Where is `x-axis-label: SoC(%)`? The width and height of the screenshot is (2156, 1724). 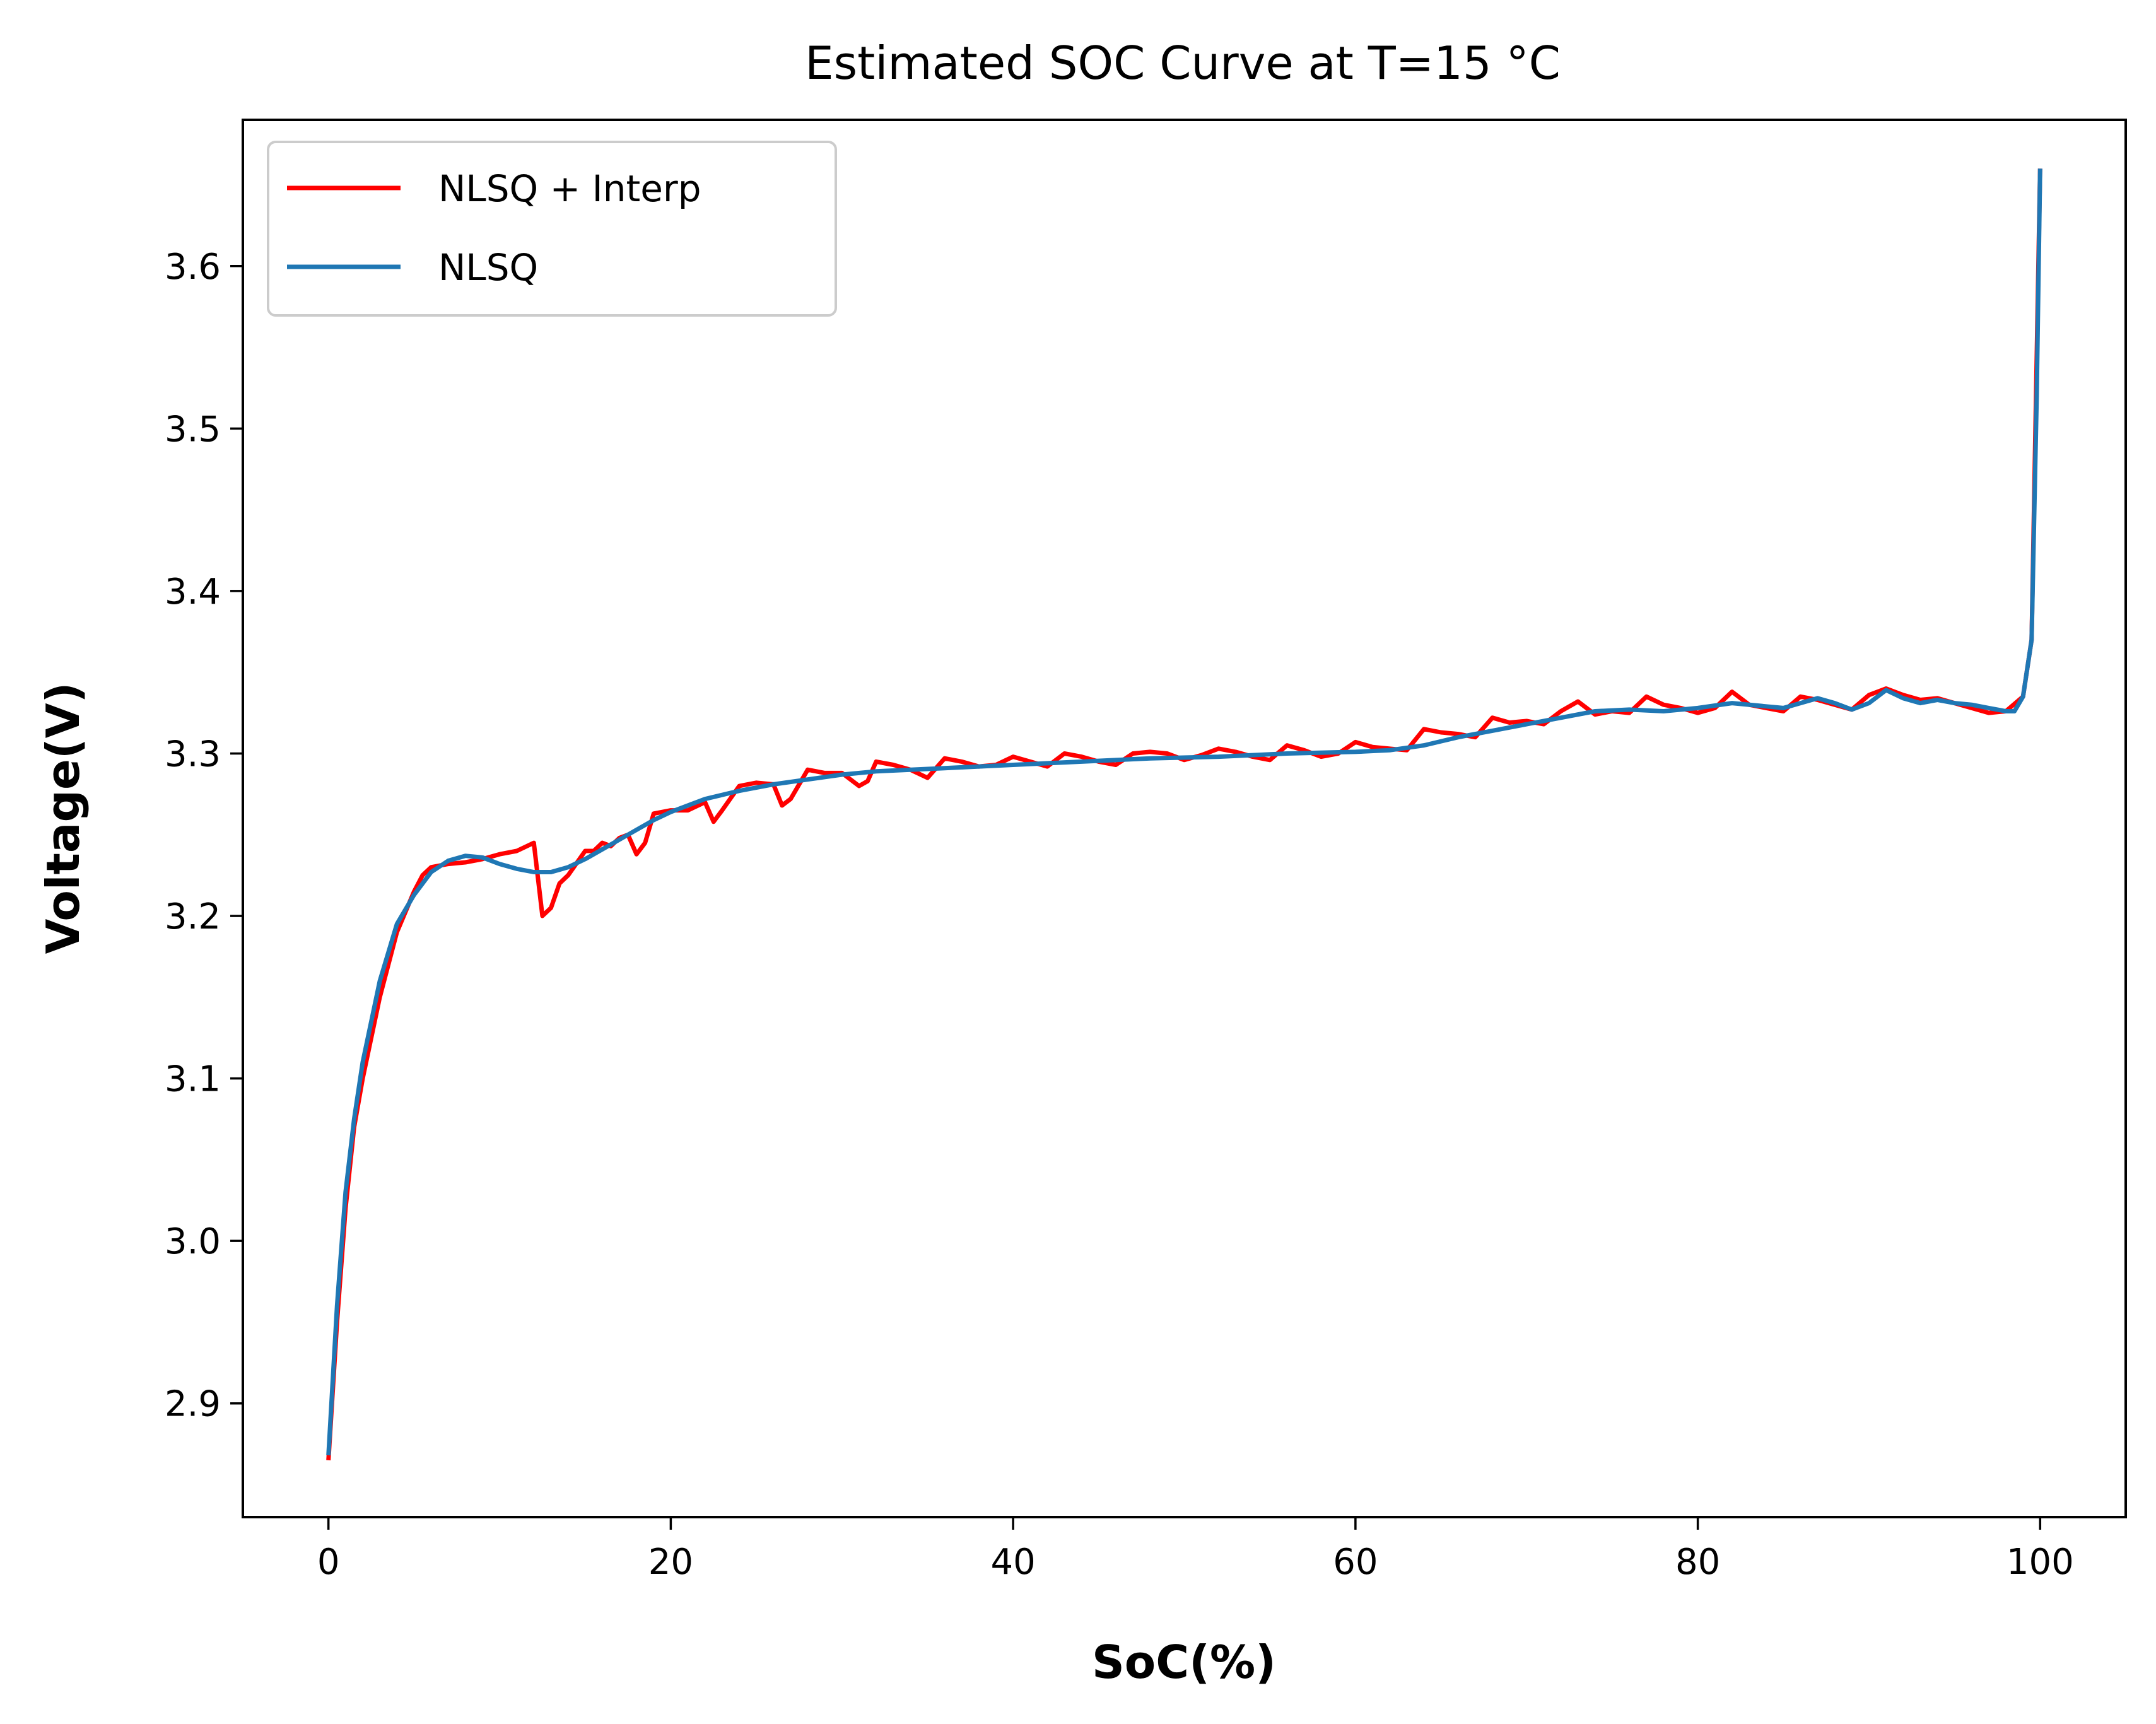 x-axis-label: SoC(%) is located at coordinates (1184, 1662).